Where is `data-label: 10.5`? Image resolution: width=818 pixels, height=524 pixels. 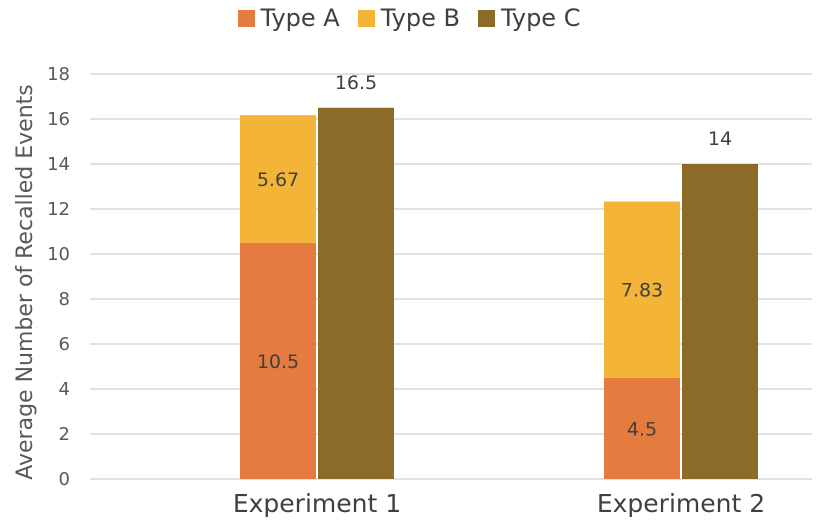 data-label: 10.5 is located at coordinates (278, 362).